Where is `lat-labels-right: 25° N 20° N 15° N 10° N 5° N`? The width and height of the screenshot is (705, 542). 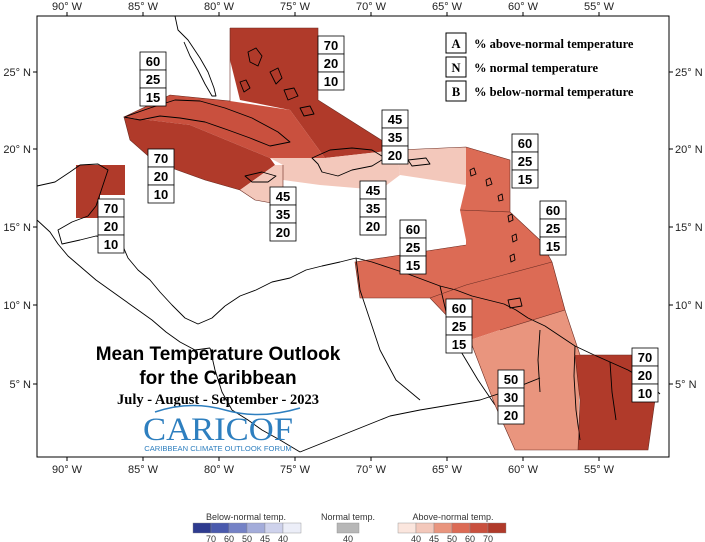
lat-labels-right: 25° N 20° N 15° N 10° N 5° N is located at coordinates (689, 229).